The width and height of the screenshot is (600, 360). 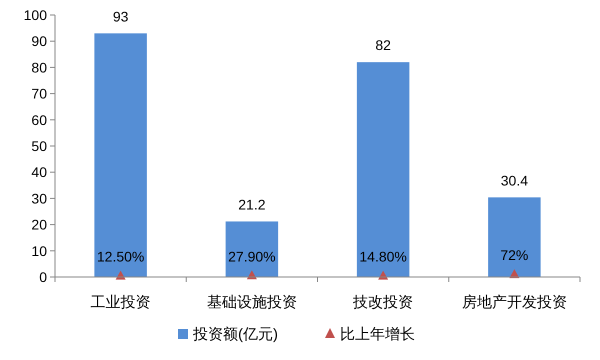 What do you see at coordinates (252, 256) in the screenshot?
I see `data-label: 27.90%` at bounding box center [252, 256].